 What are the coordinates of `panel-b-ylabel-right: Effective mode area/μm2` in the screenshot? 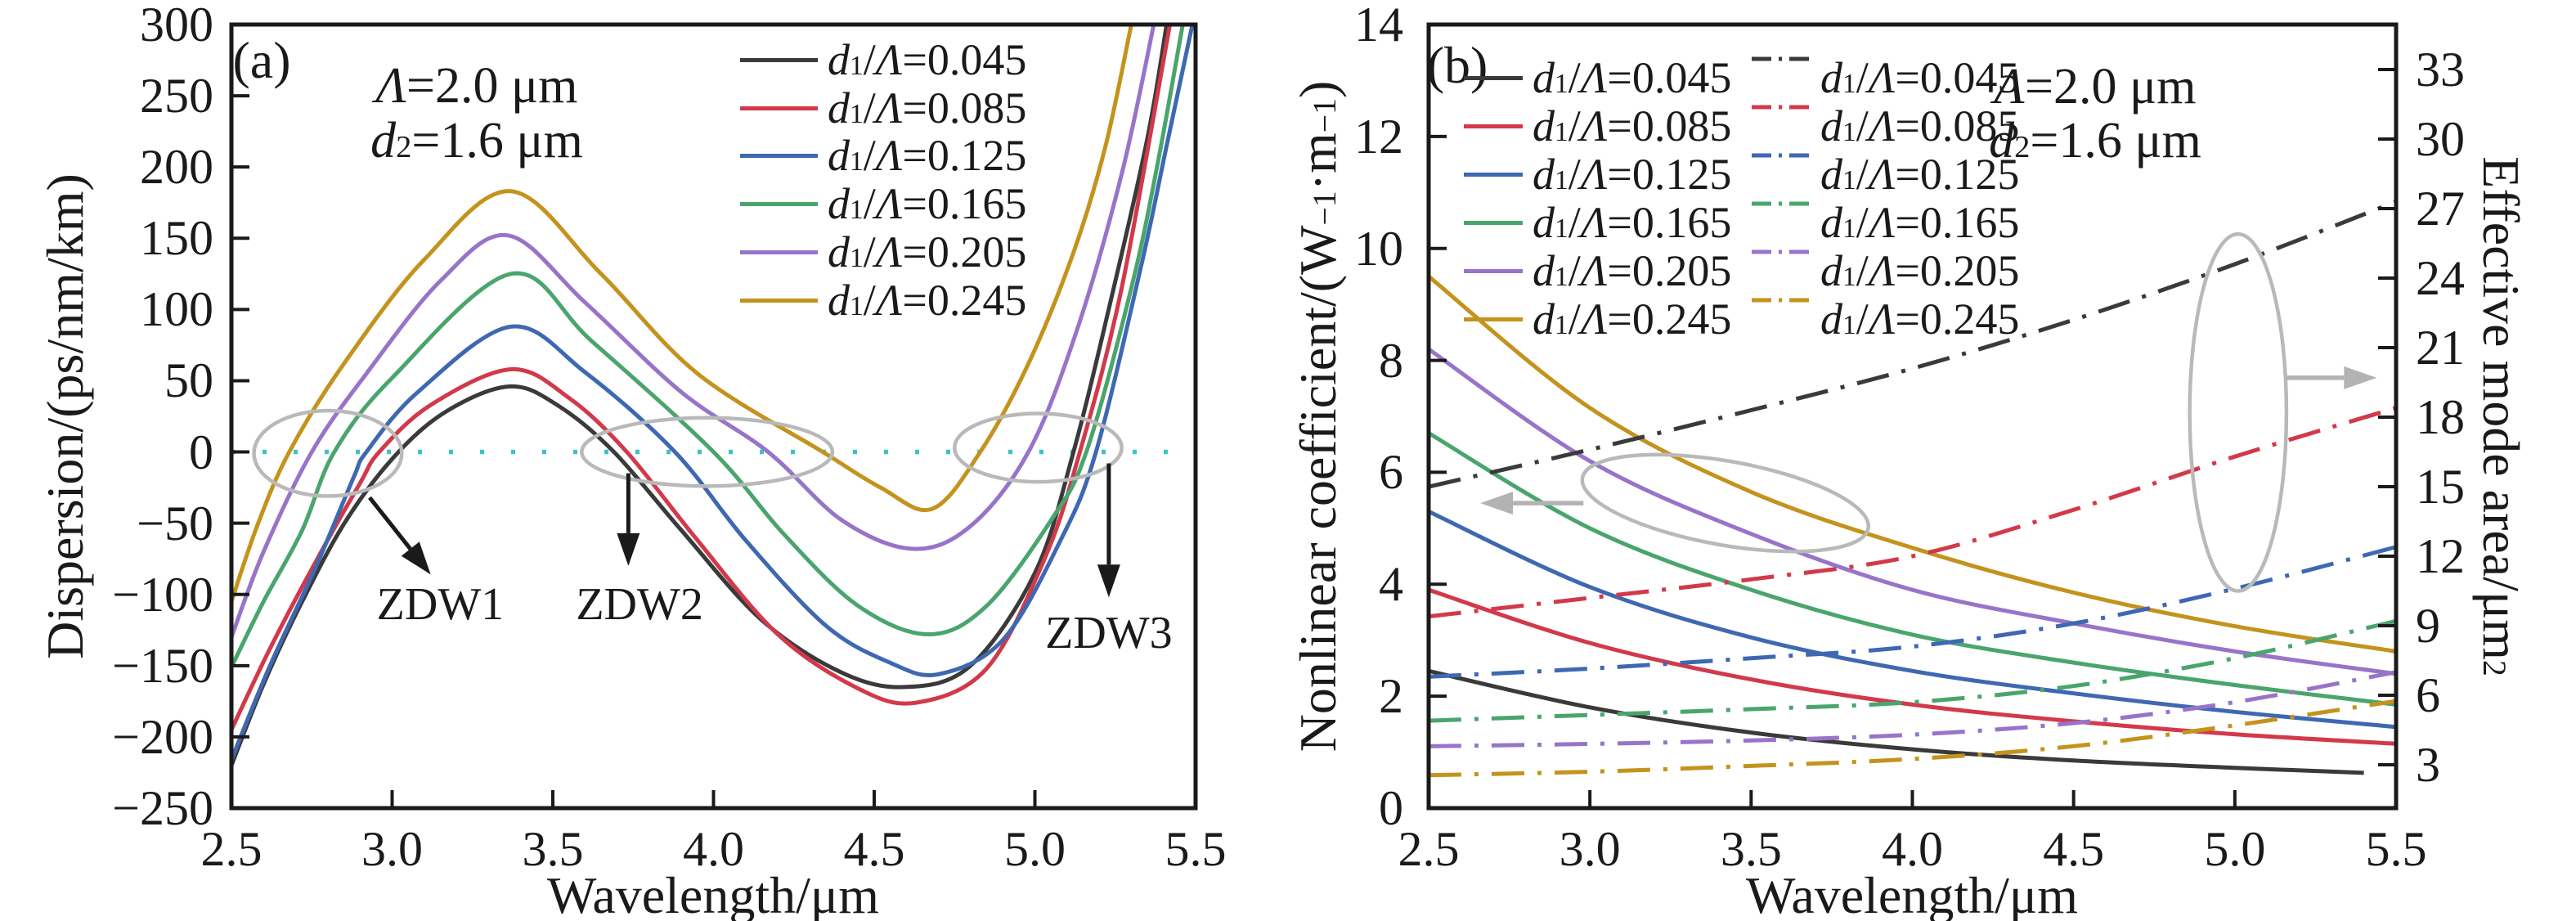 It's located at (2501, 416).